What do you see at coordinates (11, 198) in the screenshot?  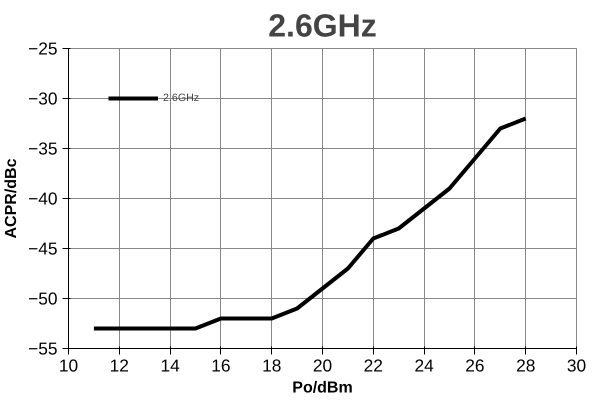 I see `y-axis-title: ACPR/dBc` at bounding box center [11, 198].